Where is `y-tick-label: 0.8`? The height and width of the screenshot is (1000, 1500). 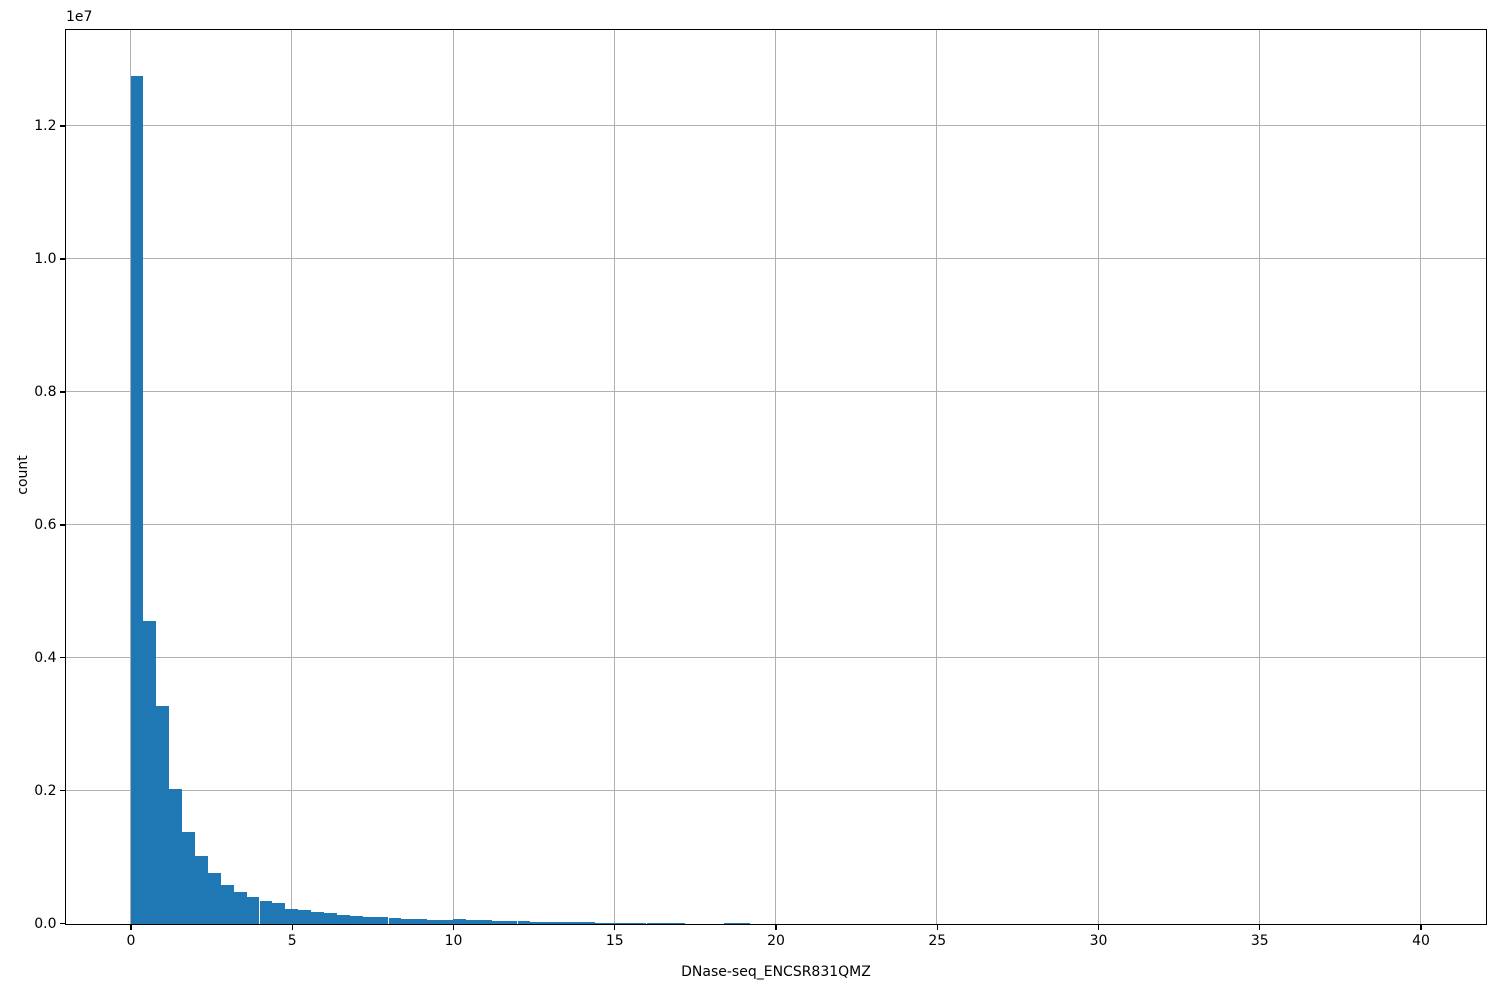
y-tick-label: 0.8 is located at coordinates (45, 391).